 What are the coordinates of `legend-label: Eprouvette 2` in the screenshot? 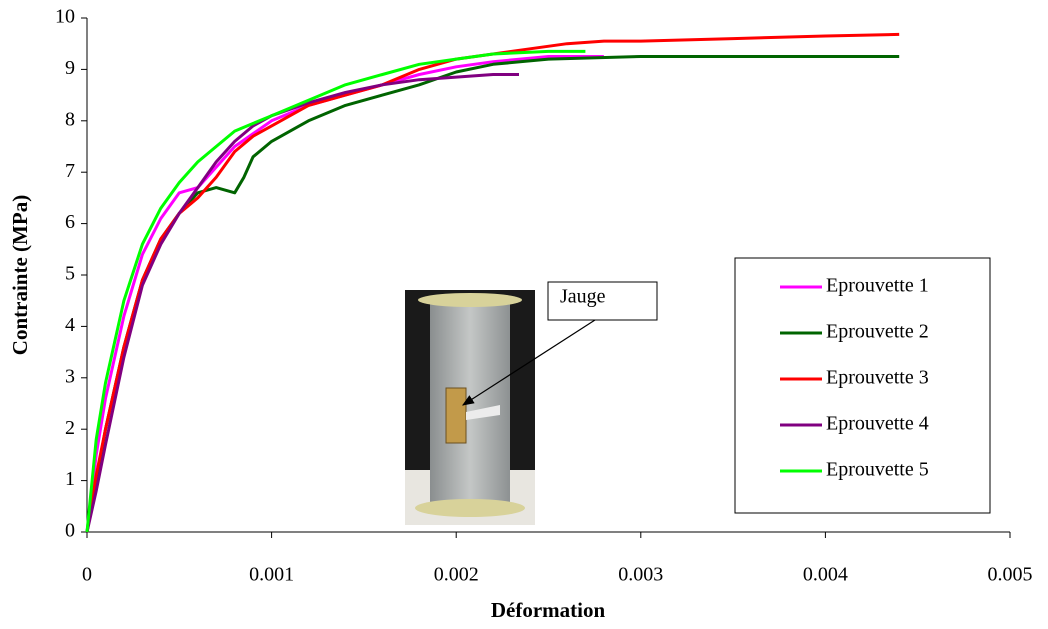 It's located at (877, 332).